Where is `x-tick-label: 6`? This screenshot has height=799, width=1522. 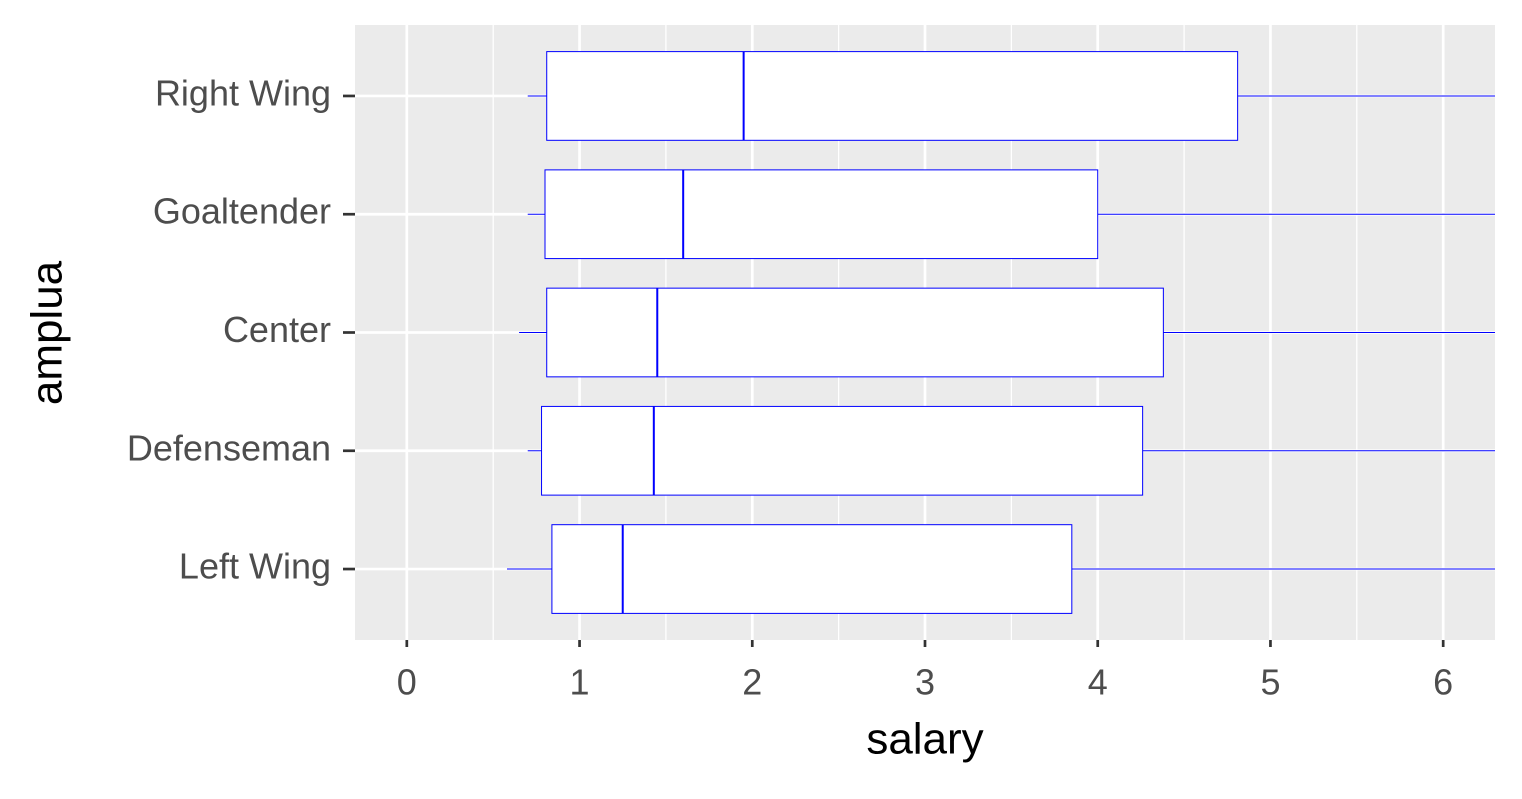
x-tick-label: 6 is located at coordinates (1443, 682).